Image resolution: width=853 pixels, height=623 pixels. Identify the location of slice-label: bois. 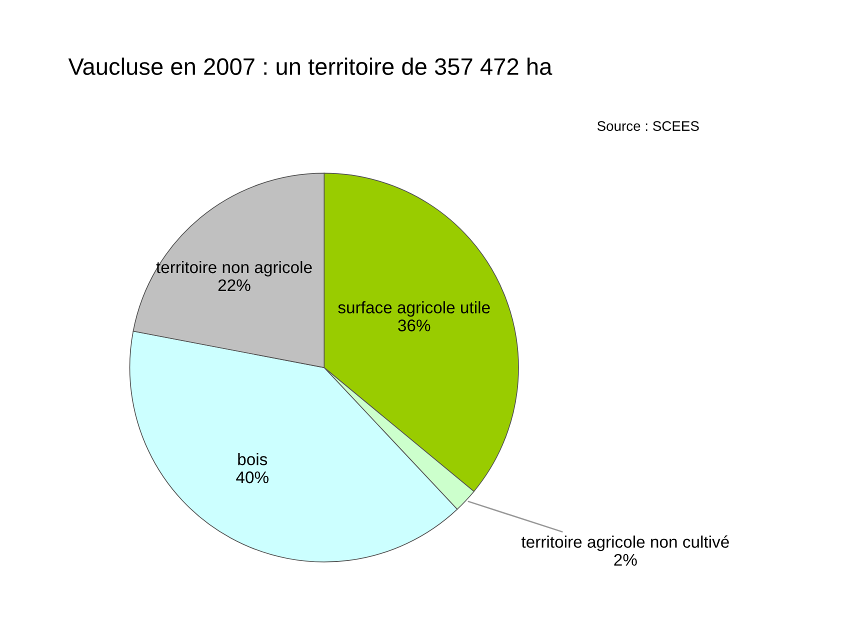
(253, 459).